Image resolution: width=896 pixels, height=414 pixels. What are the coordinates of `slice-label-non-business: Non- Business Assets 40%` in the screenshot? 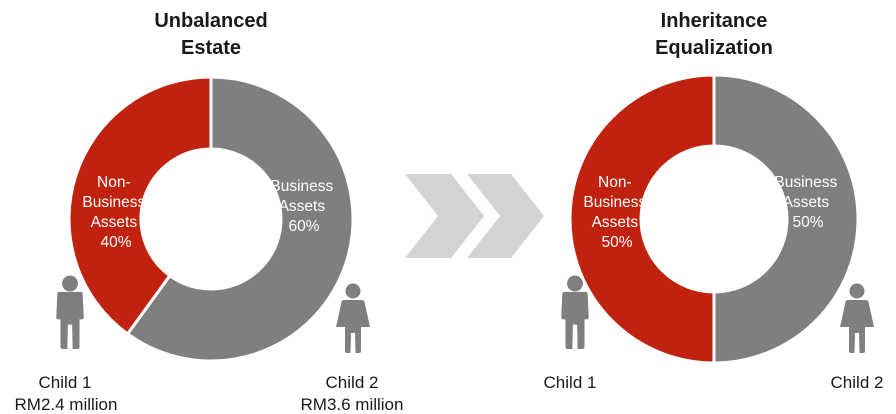 It's located at (115, 212).